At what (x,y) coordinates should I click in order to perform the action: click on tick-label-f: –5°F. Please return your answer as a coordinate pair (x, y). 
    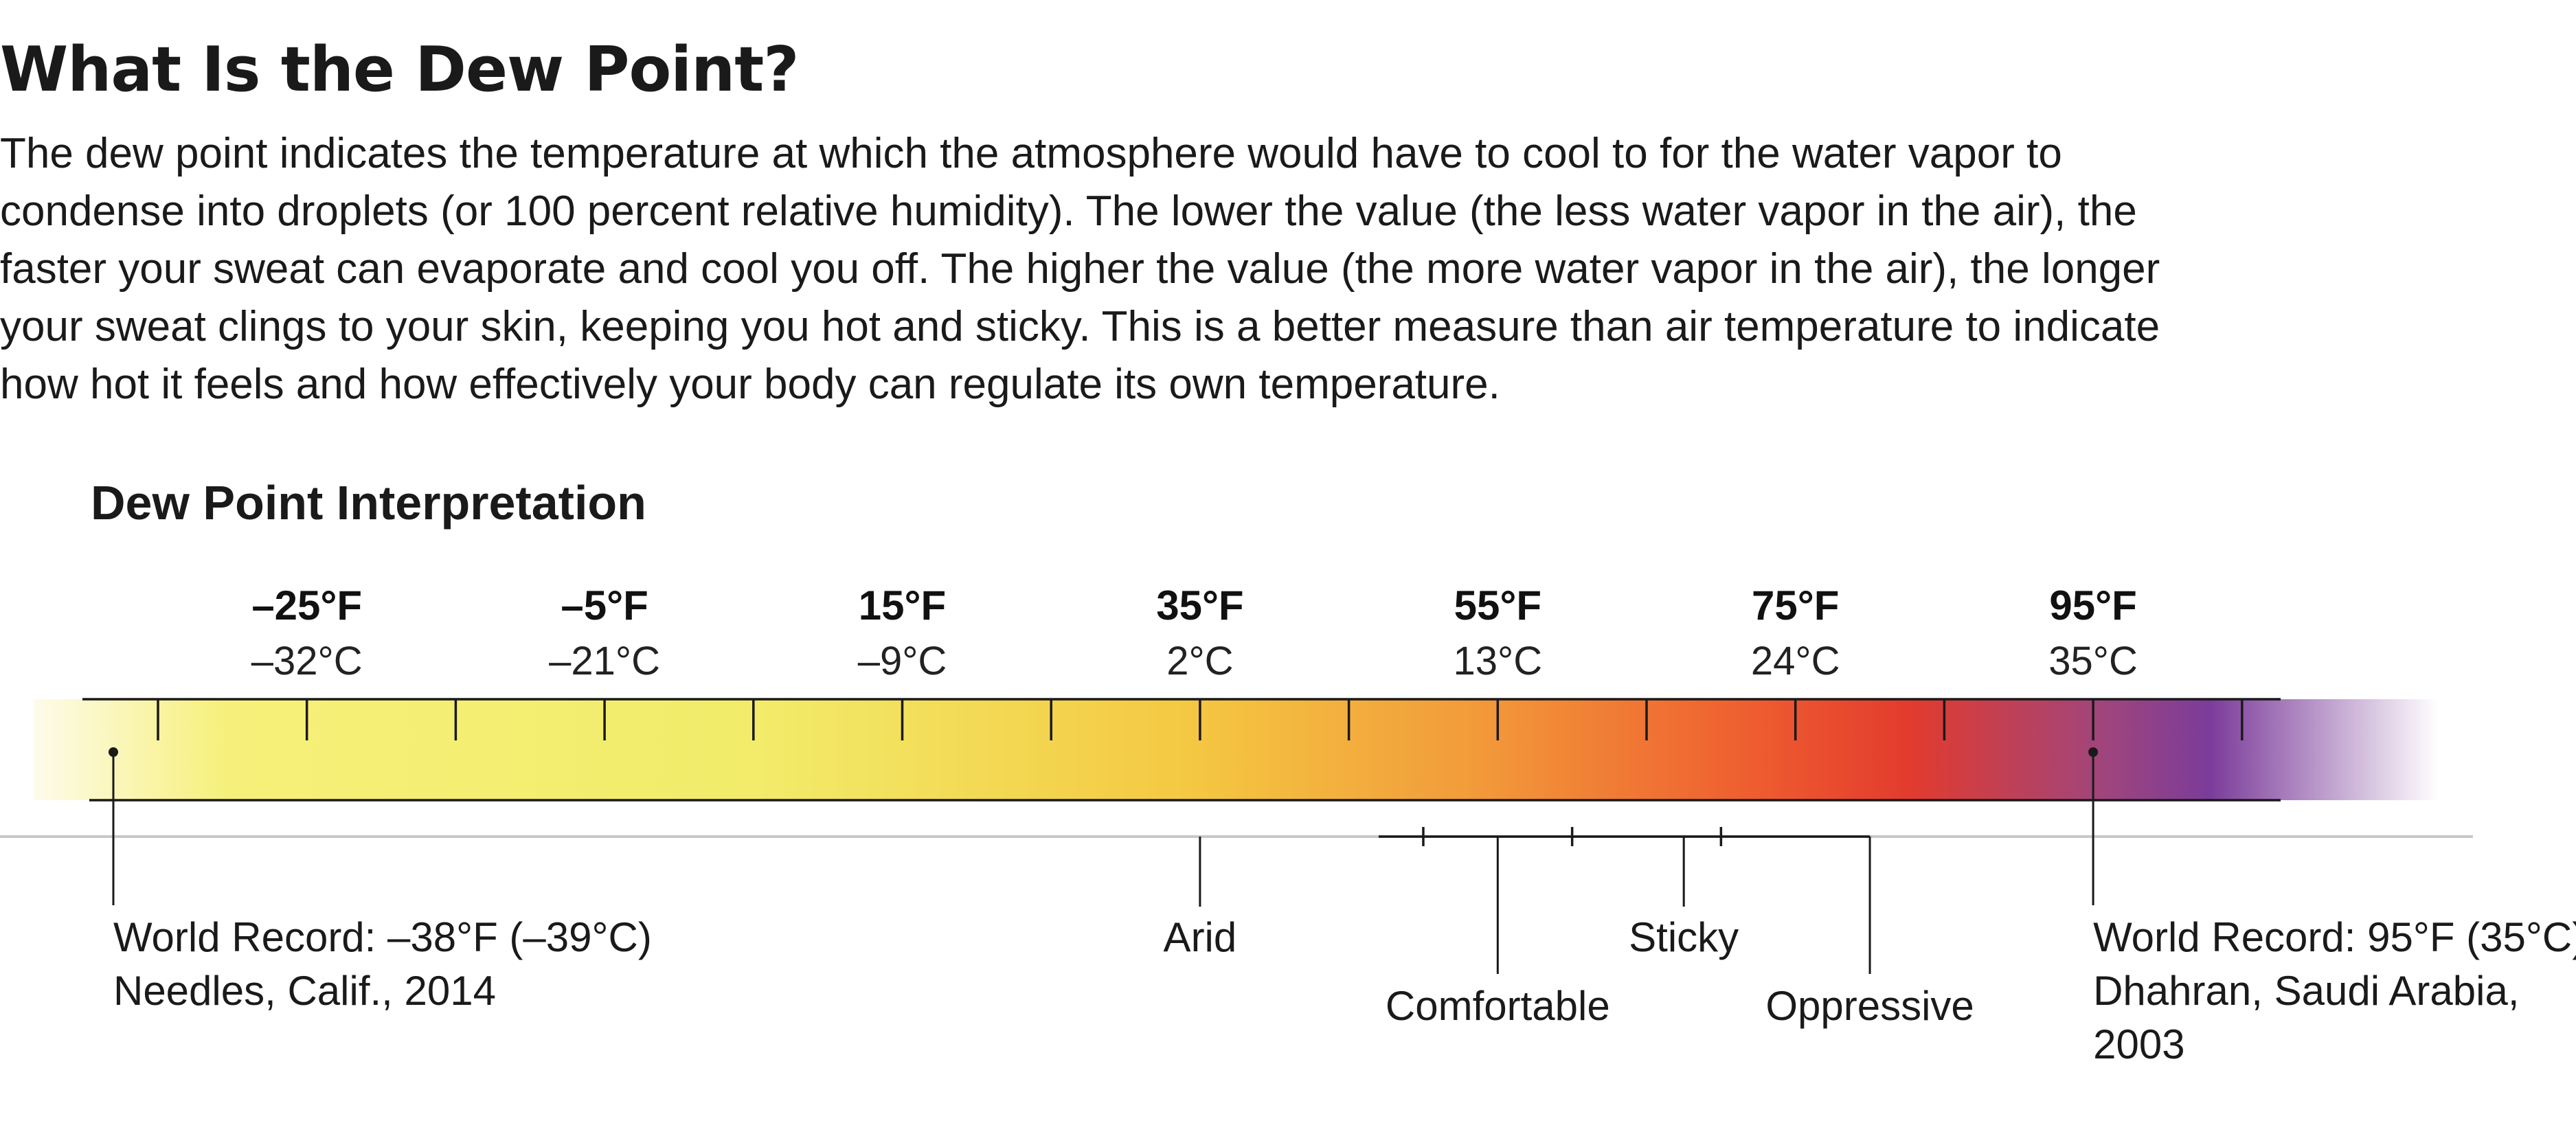
    Looking at the image, I should click on (604, 605).